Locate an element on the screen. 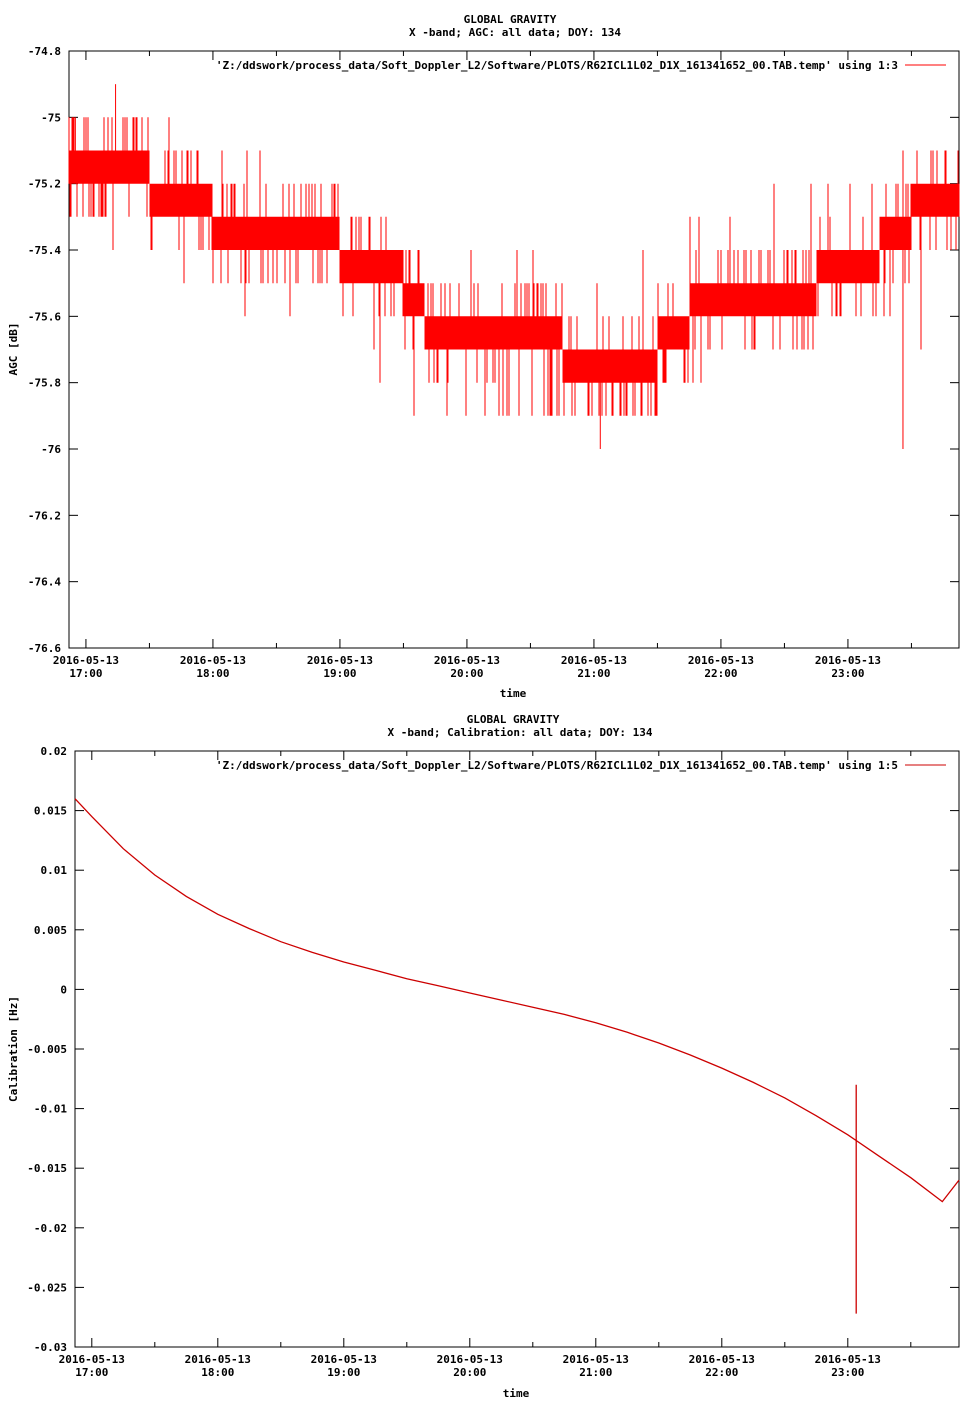 This screenshot has height=1405, width=980. calibration-y-tick-label: -0.03 is located at coordinates (50, 1347).